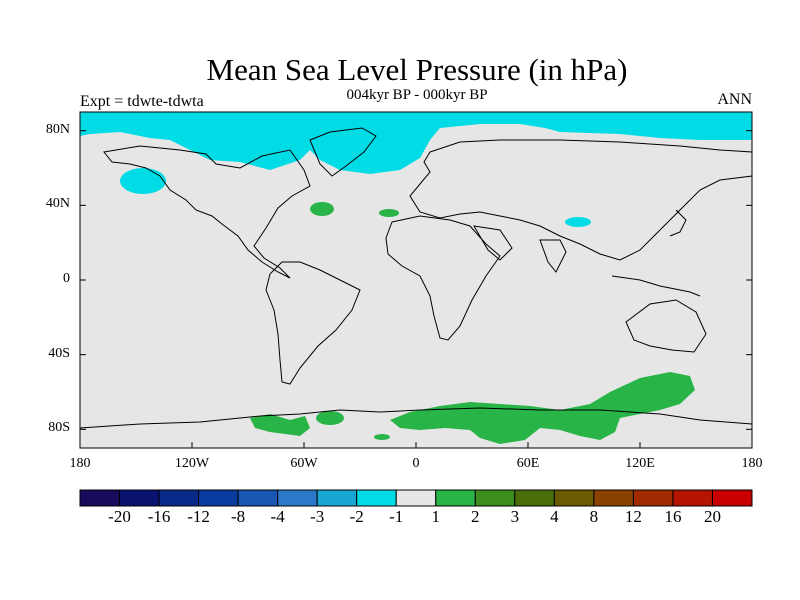 This screenshot has height=600, width=800. What do you see at coordinates (330, 418) in the screenshot?
I see `weddell-positive-anomaly` at bounding box center [330, 418].